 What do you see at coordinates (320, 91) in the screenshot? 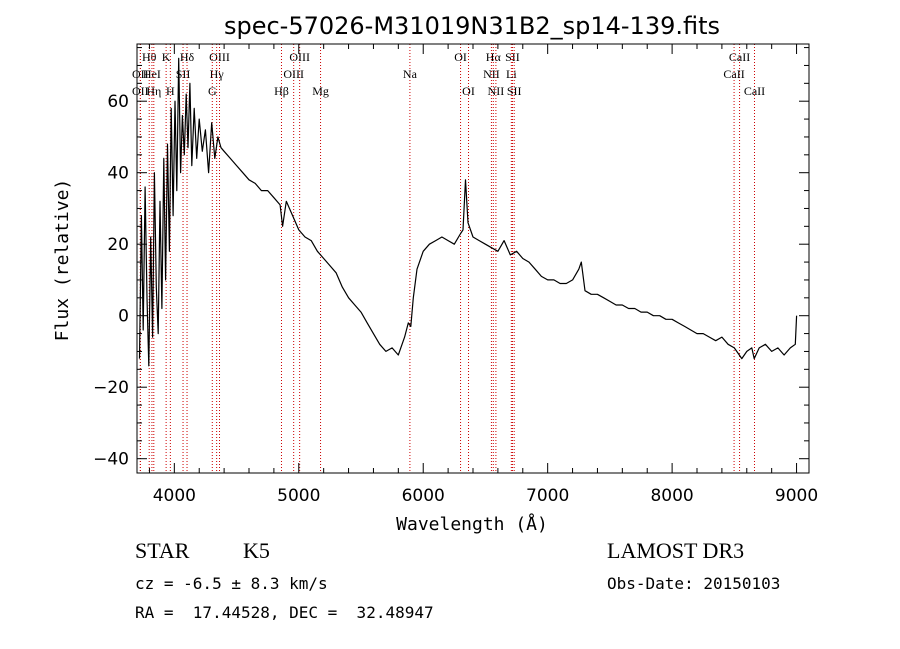
I see `line-marker-label: Mg` at bounding box center [320, 91].